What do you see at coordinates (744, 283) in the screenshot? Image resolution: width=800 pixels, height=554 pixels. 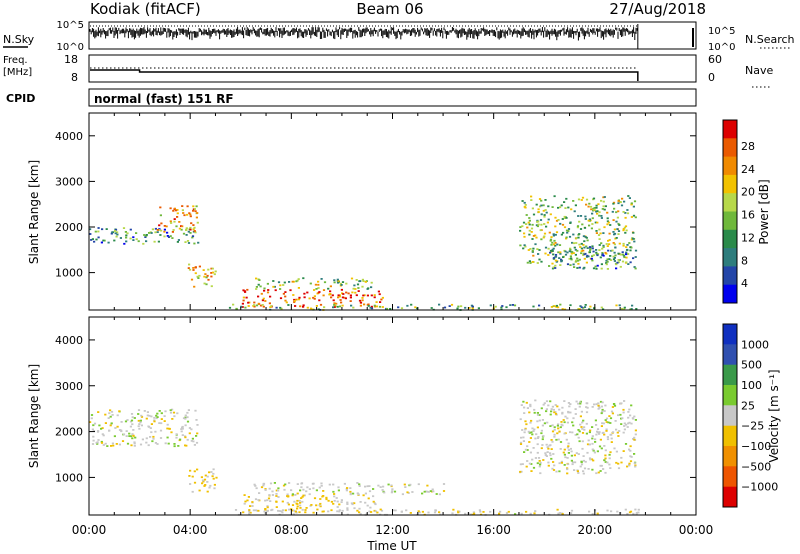 I see `power-colorbar-tick: 4` at bounding box center [744, 283].